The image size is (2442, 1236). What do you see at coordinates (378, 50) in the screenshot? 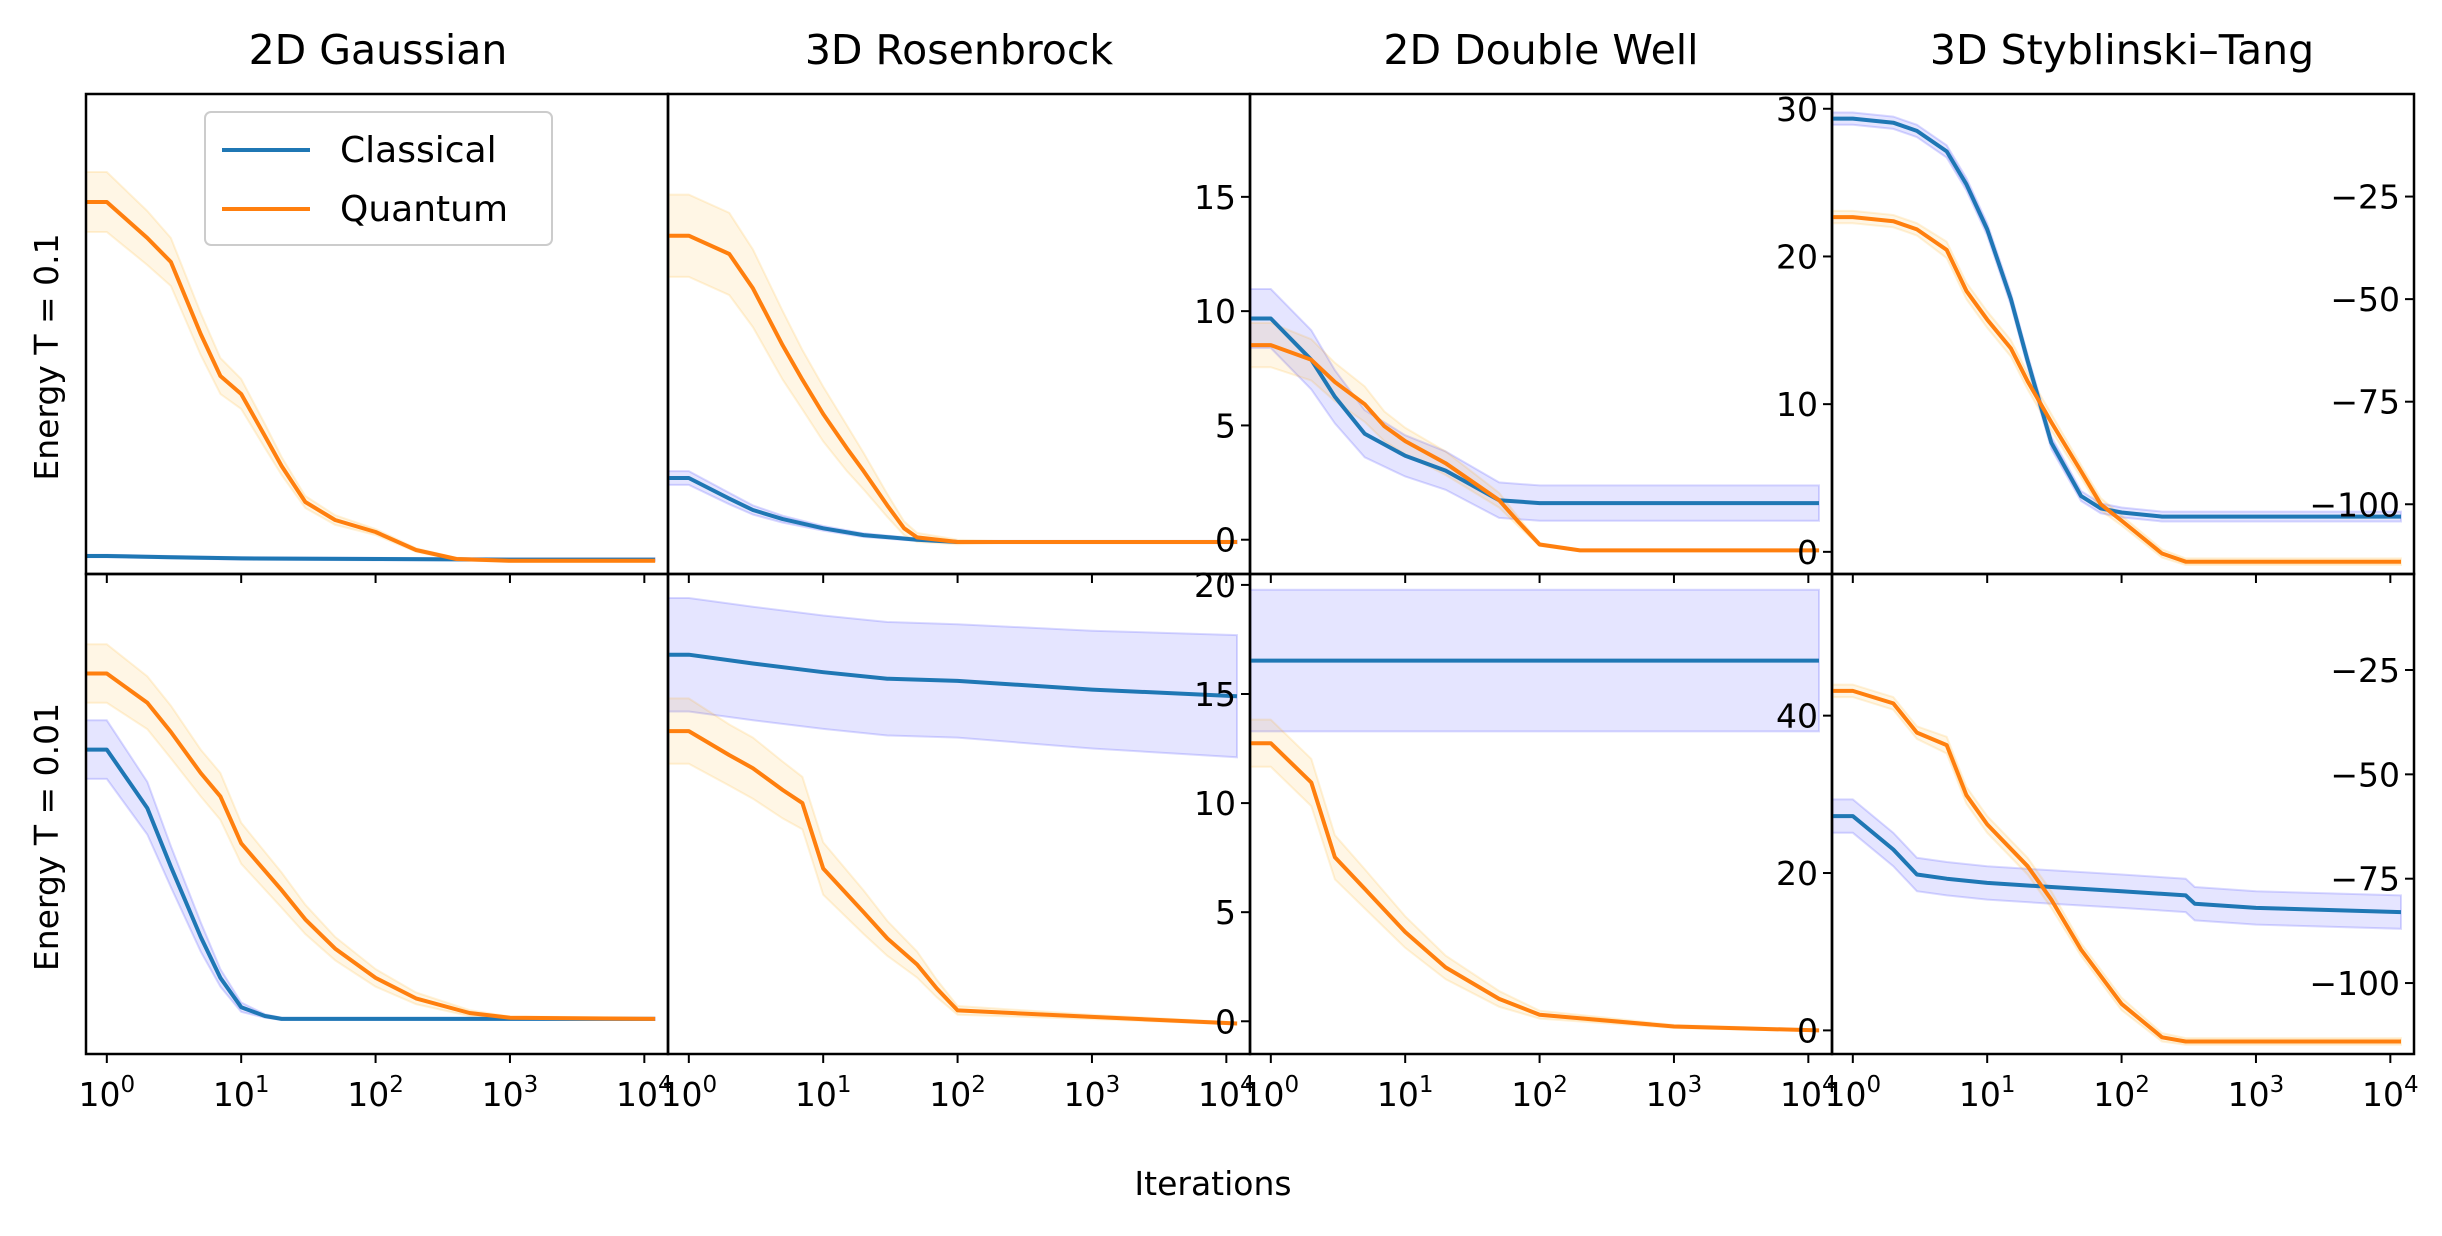
I see `column-title-2d-gaussian: 2D Gaussian` at bounding box center [378, 50].